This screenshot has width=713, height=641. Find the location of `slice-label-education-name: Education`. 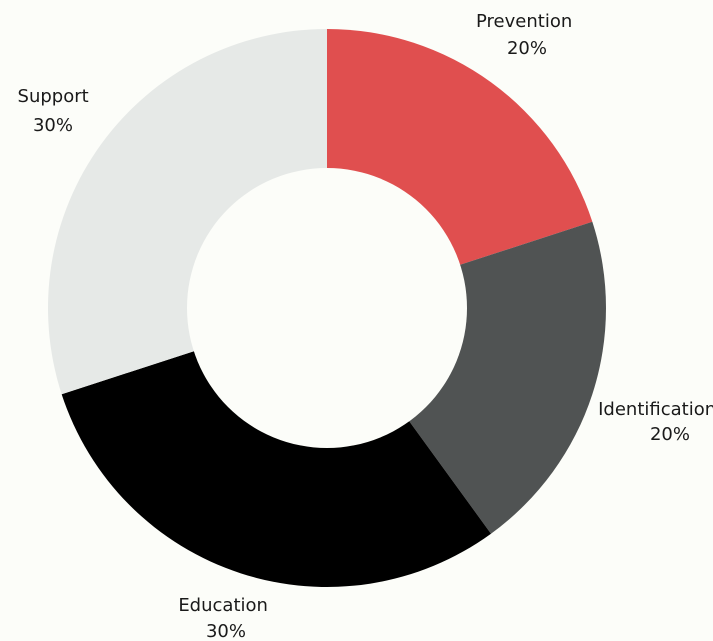

slice-label-education-name: Education is located at coordinates (223, 605).